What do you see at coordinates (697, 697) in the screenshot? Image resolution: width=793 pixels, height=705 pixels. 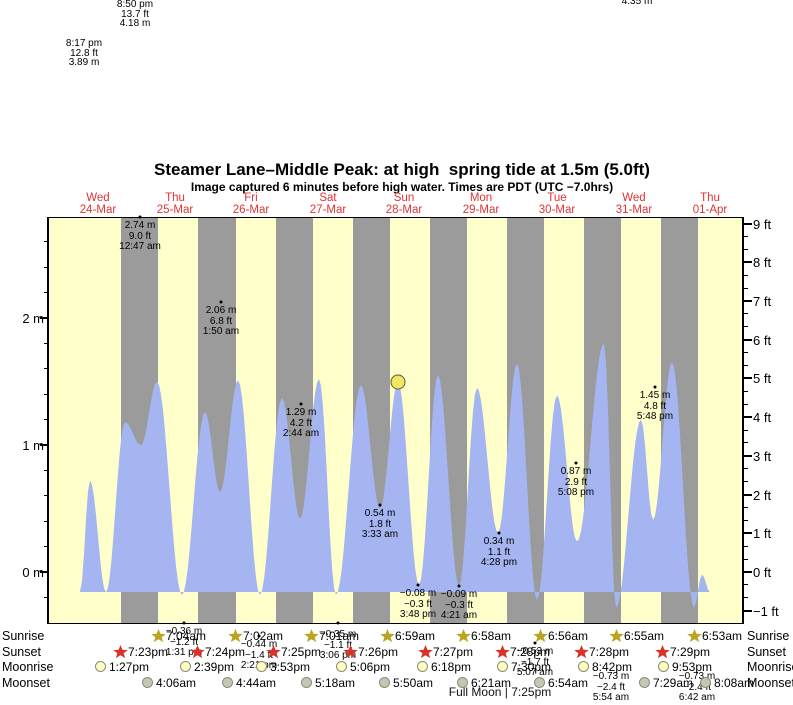 I see `tide-event-time: 6:42 am` at bounding box center [697, 697].